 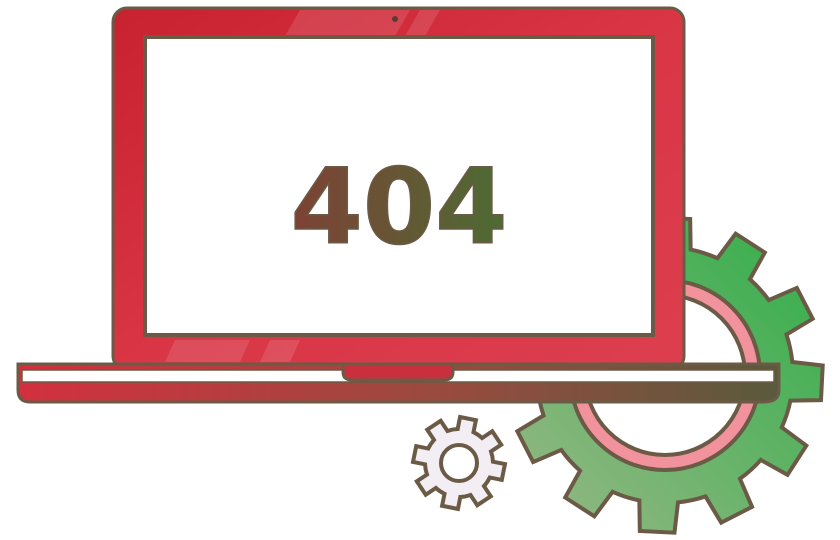 I want to click on small-gear-icon, so click(x=459, y=463).